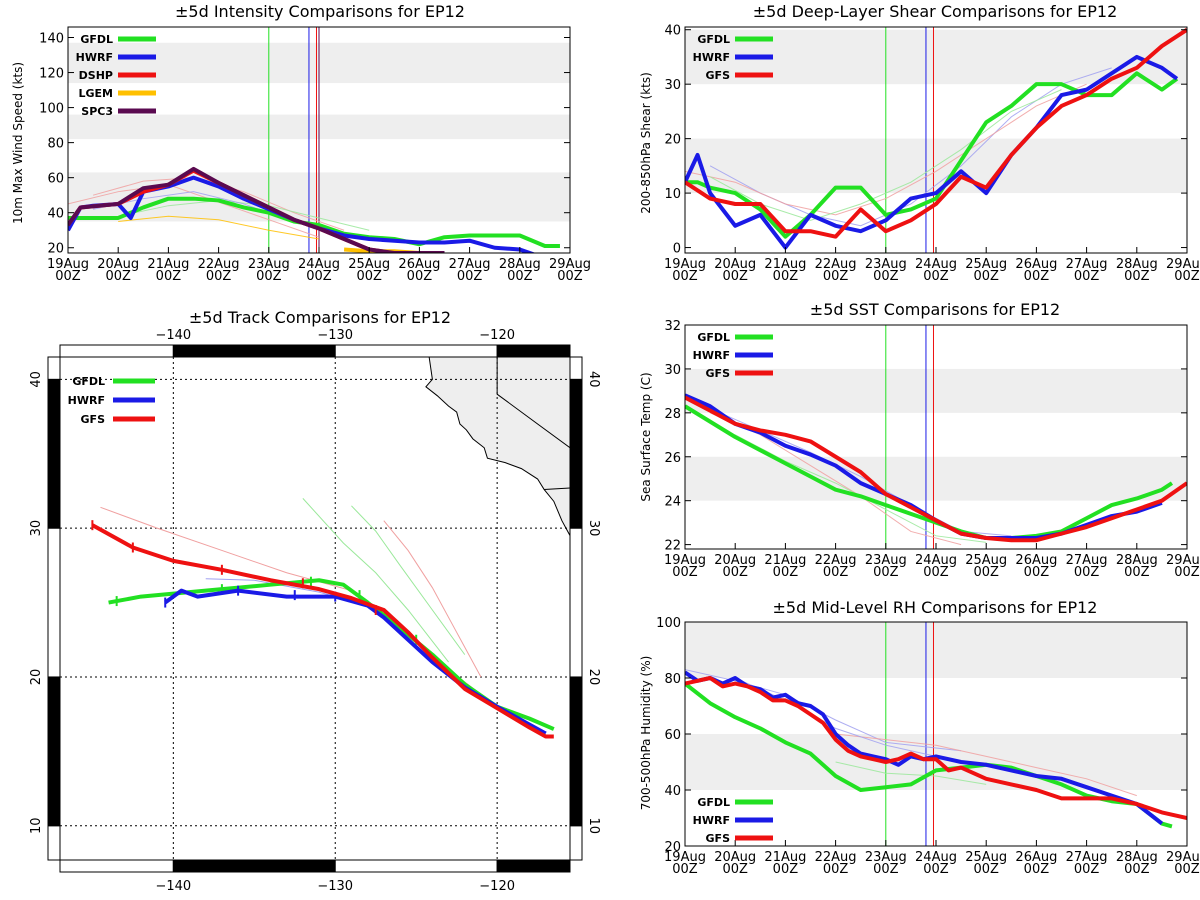 This screenshot has width=1200, height=900. What do you see at coordinates (733, 57) in the screenshot?
I see `shear-legend: GFDL HWRF GFS` at bounding box center [733, 57].